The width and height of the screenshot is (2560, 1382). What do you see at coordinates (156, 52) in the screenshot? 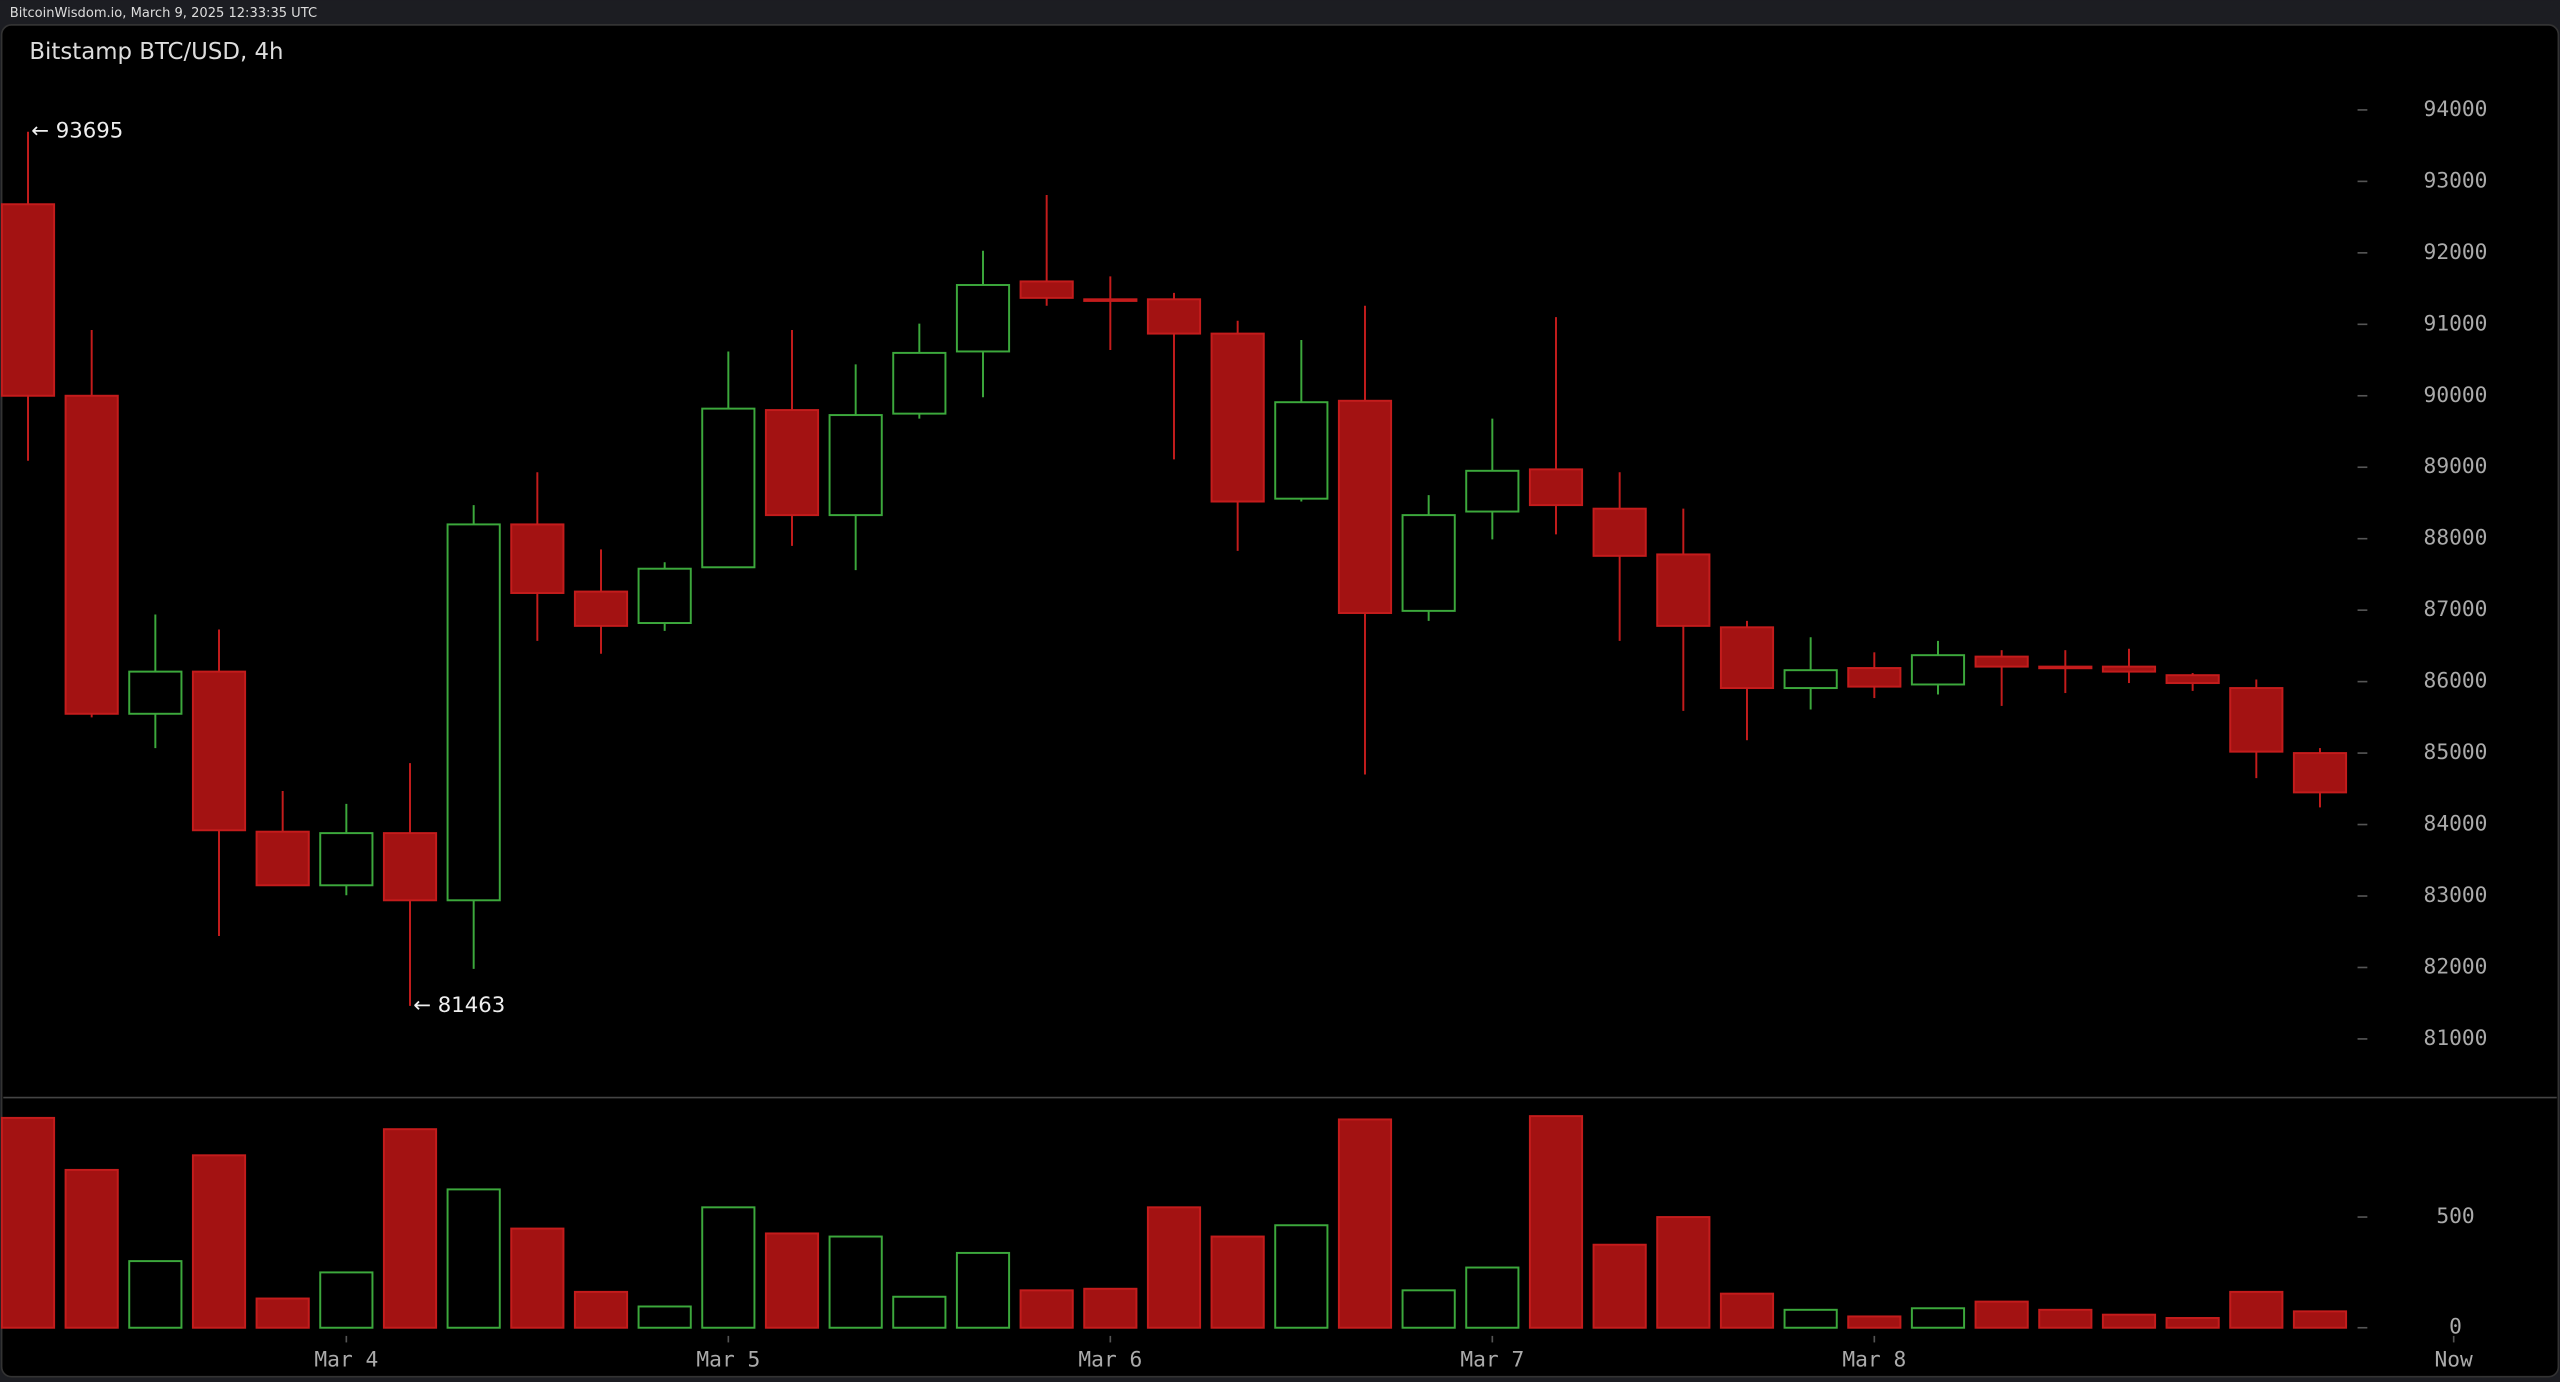
I see `chart-title: Bitstamp BTC/USD, 4h` at bounding box center [156, 52].